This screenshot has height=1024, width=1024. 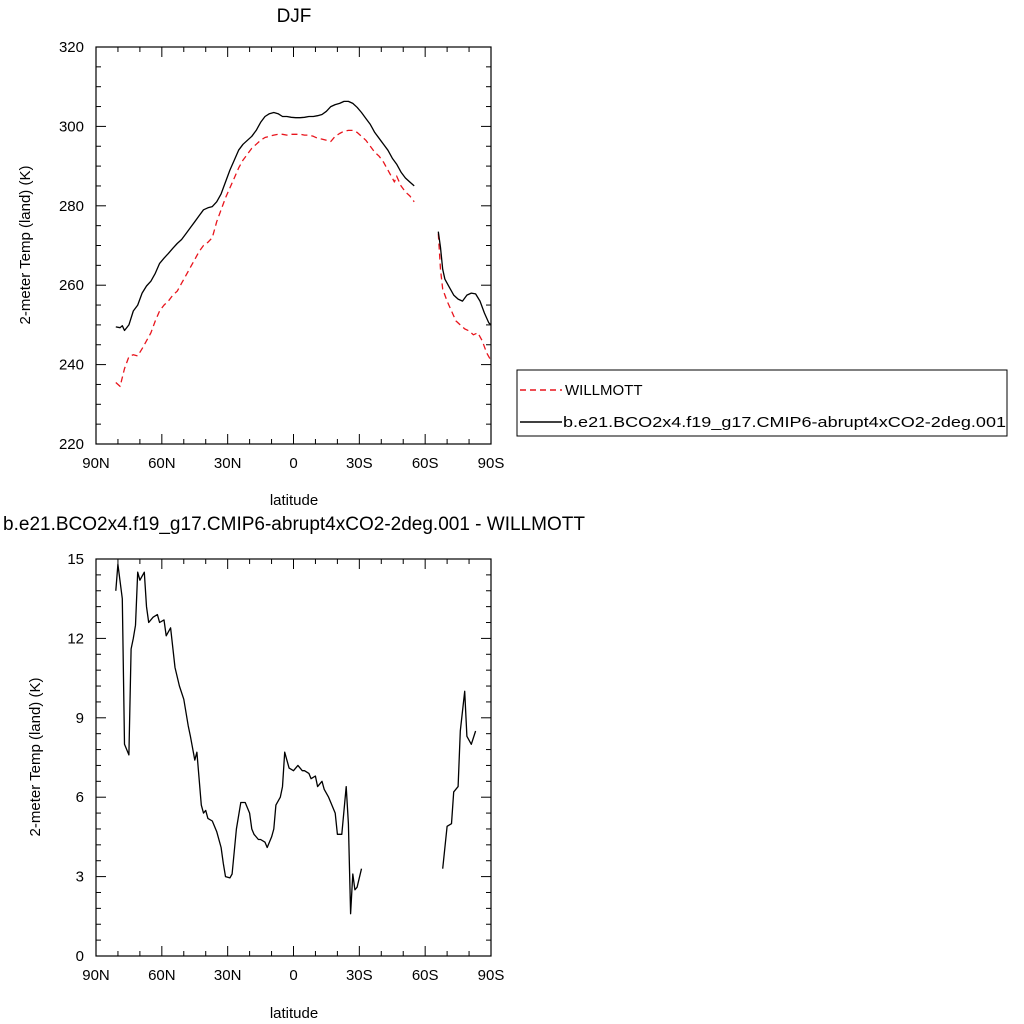 I want to click on y-tick-label: 9, so click(x=80, y=718).